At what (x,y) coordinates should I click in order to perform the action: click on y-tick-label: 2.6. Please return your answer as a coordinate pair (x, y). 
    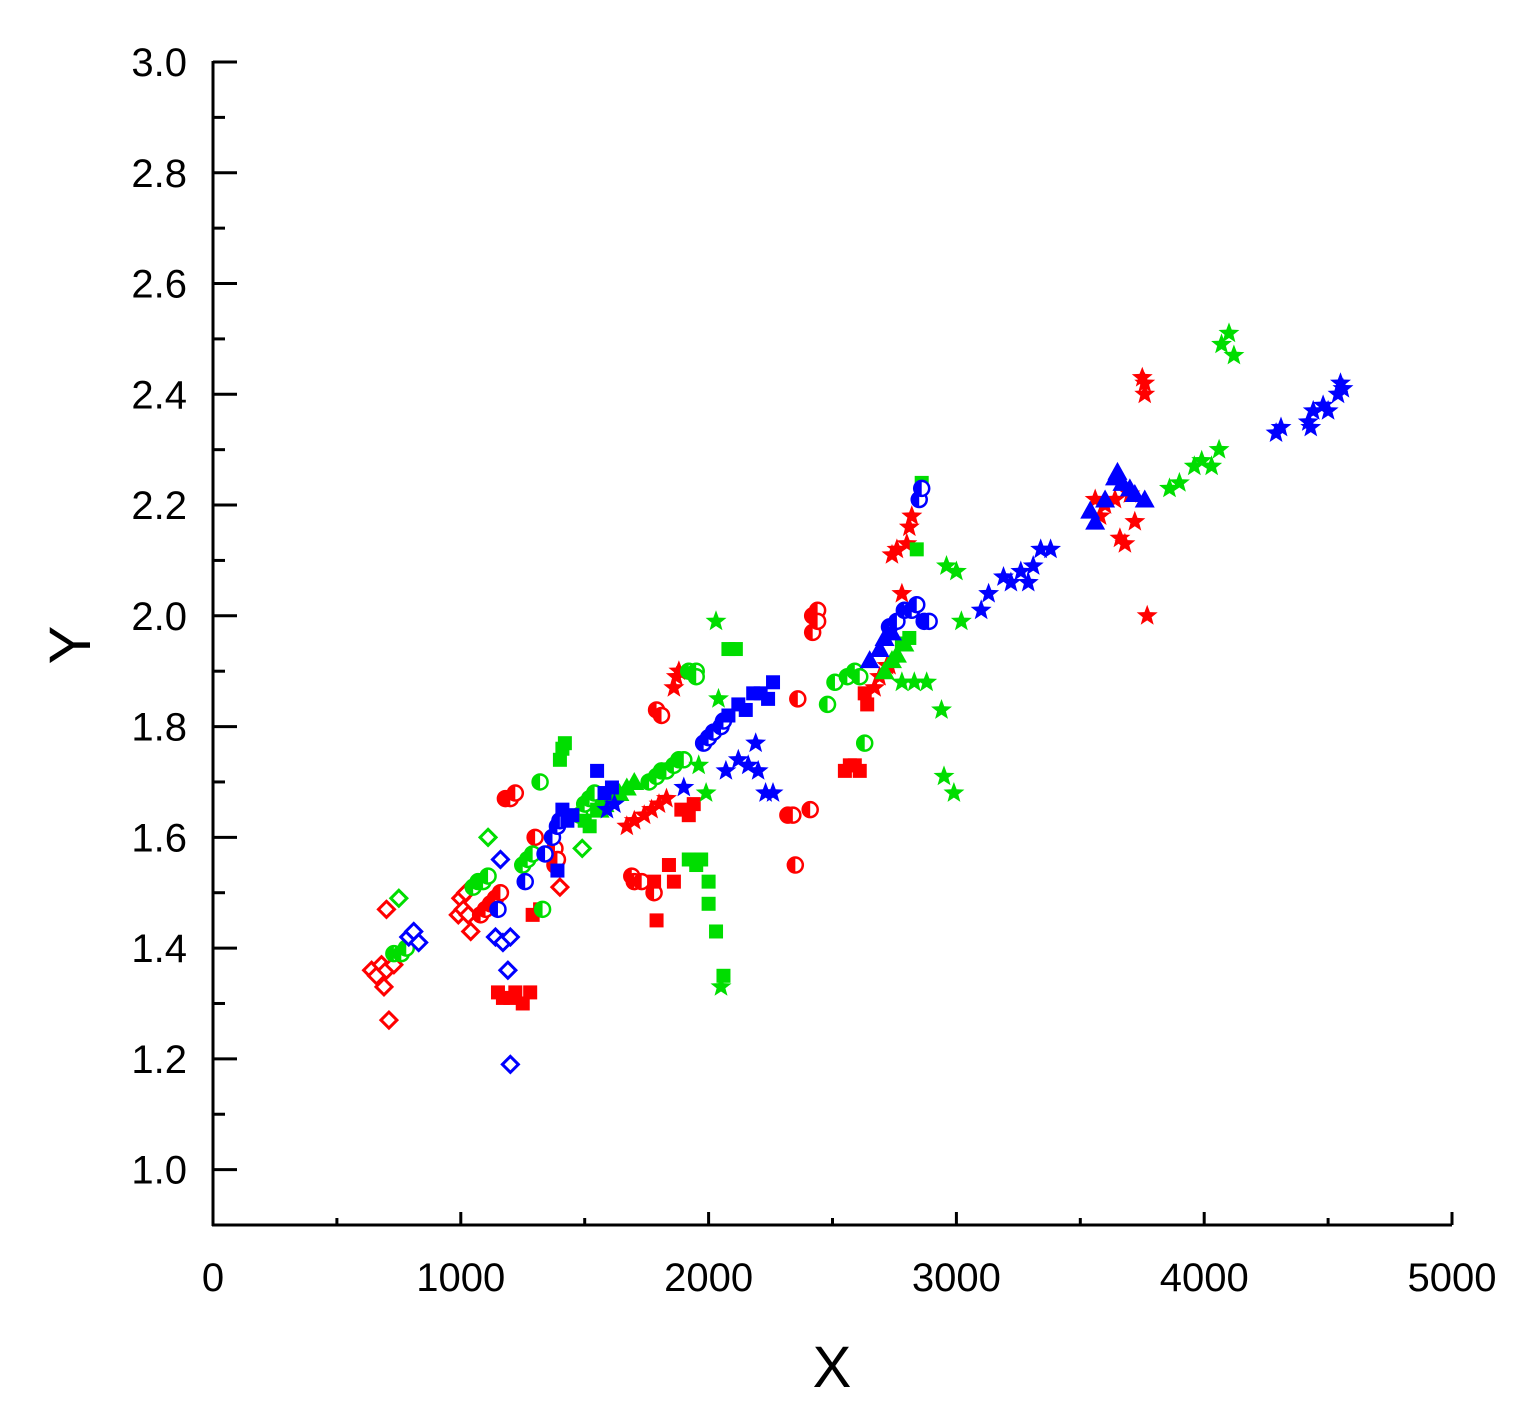
    Looking at the image, I should click on (159, 285).